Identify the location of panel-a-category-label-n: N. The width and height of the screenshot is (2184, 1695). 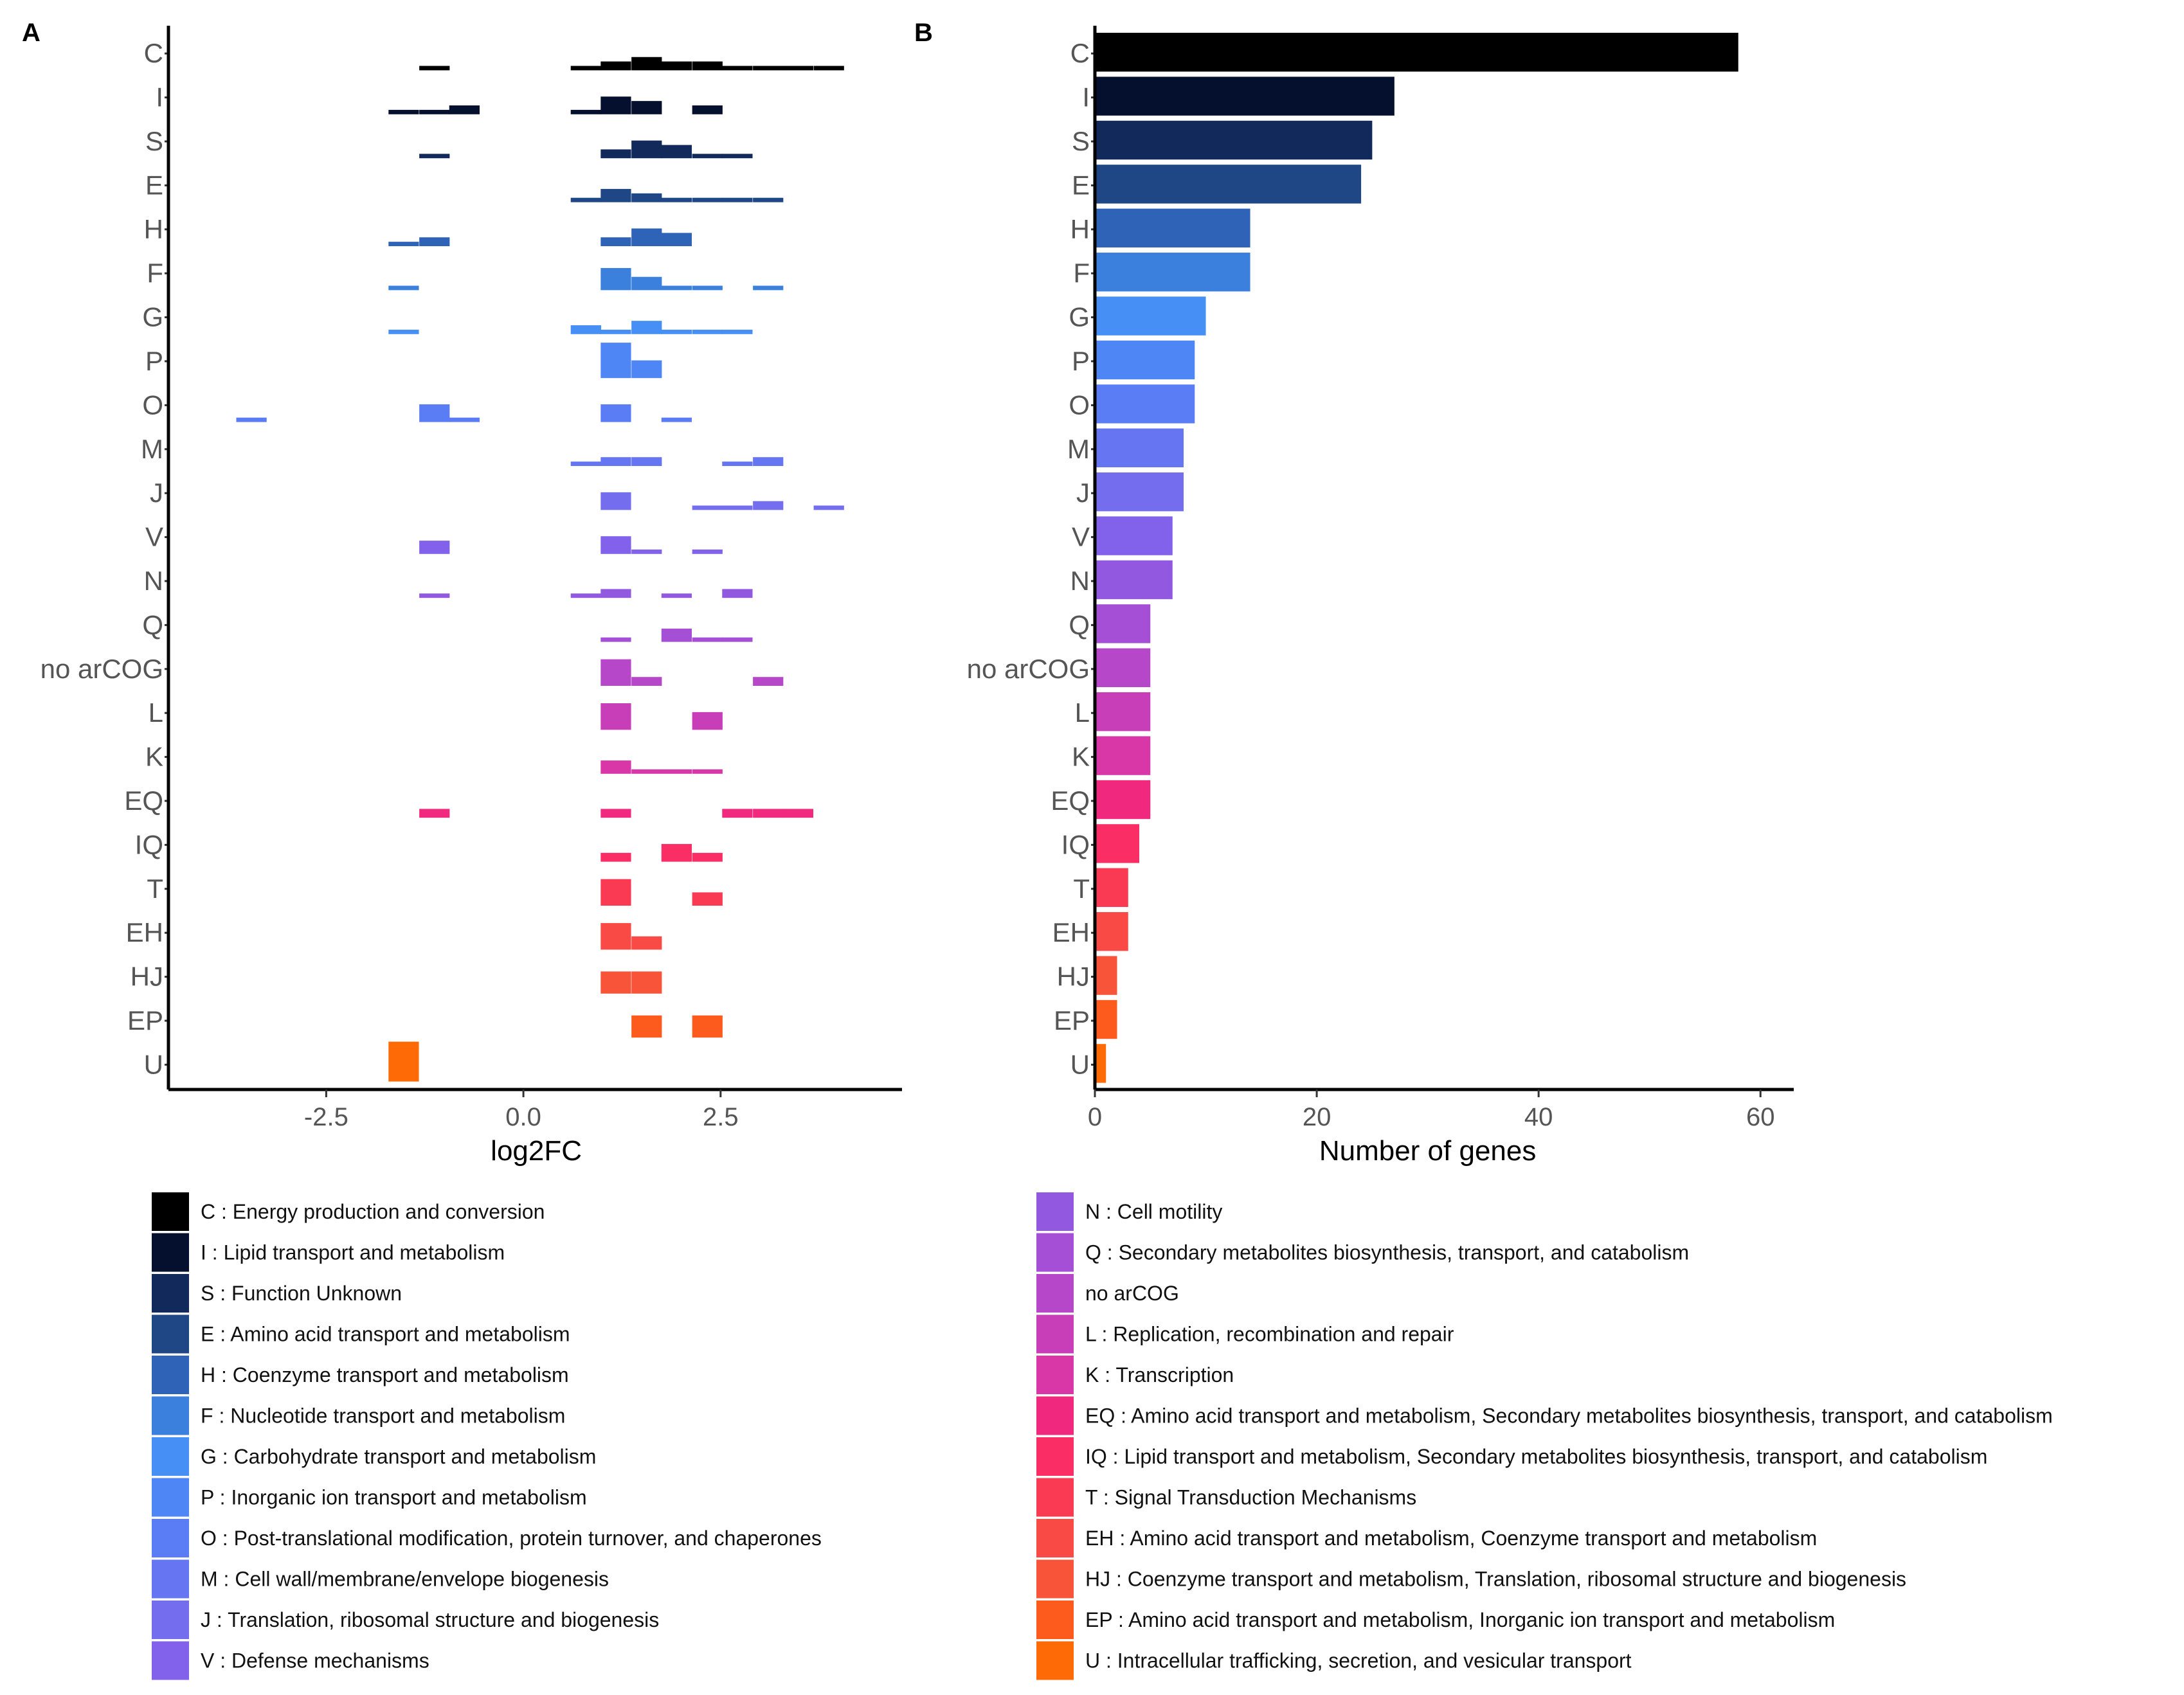
(153, 581).